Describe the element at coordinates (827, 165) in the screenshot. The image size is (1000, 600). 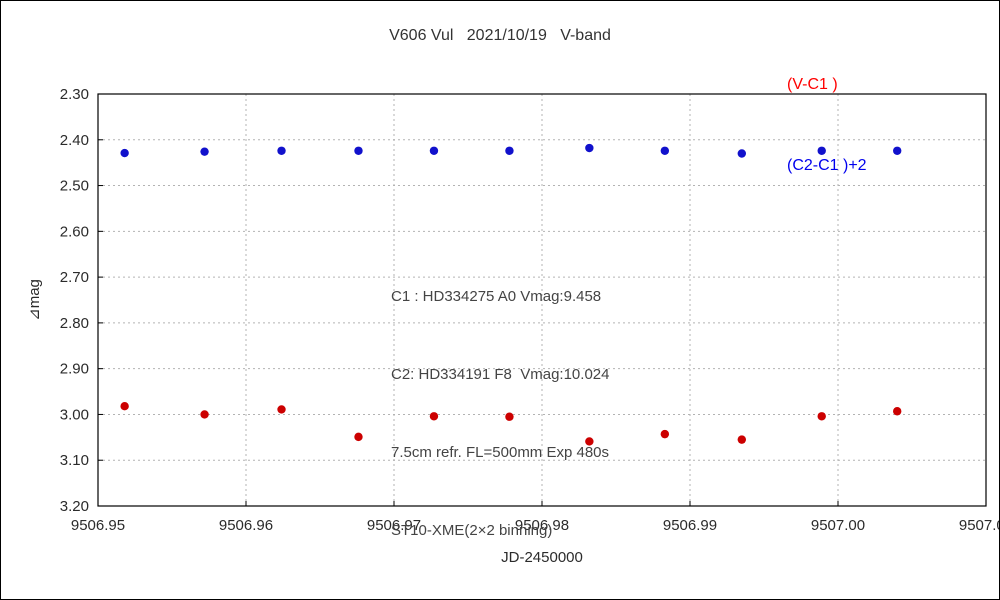
I see `legend-item-c2-c1: (C2-C1 )+2` at that location.